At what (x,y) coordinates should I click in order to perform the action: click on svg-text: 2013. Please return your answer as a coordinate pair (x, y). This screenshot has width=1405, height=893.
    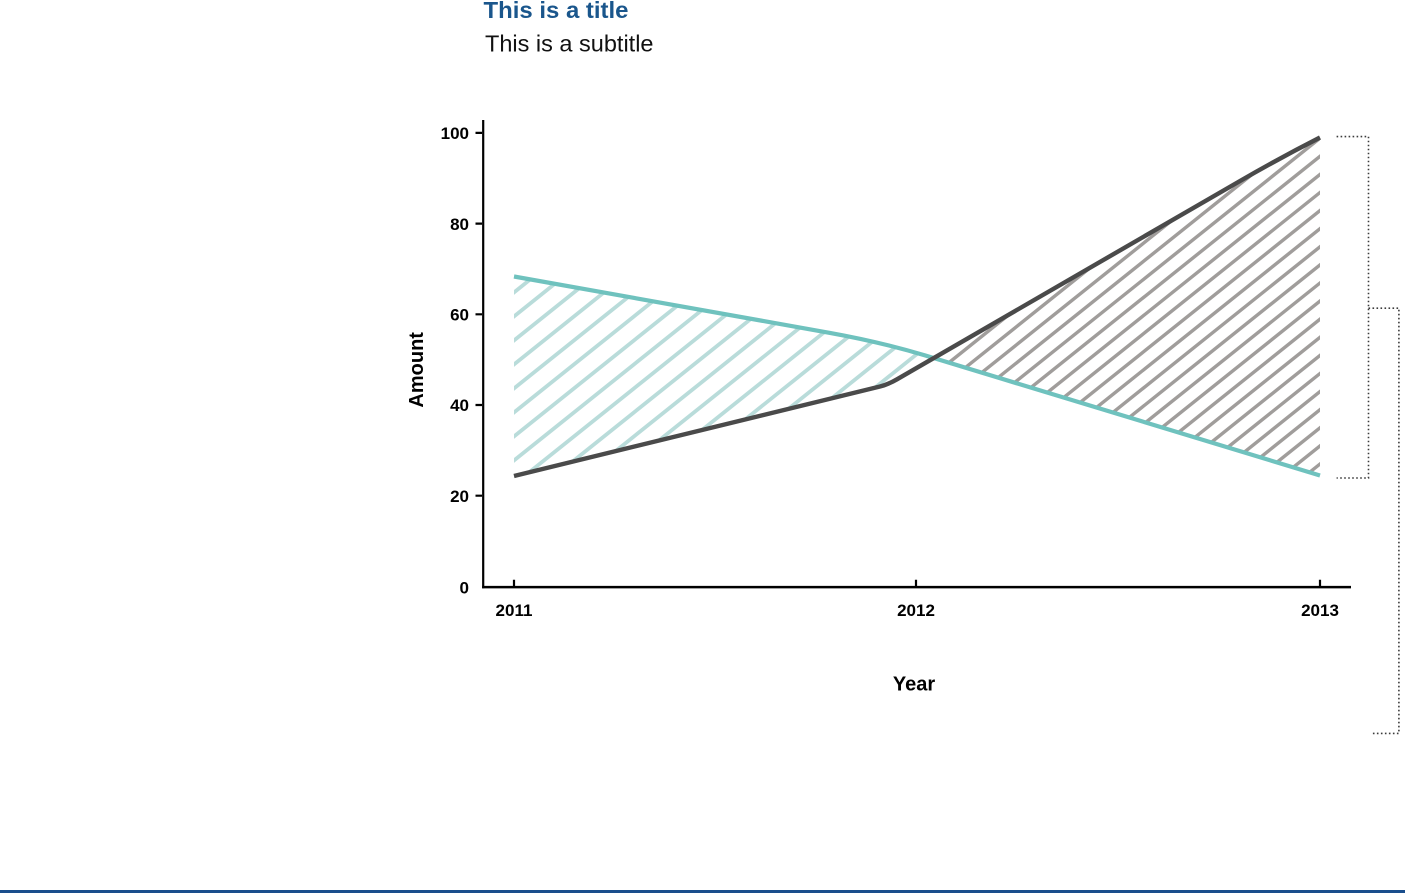
    Looking at the image, I should click on (1320, 610).